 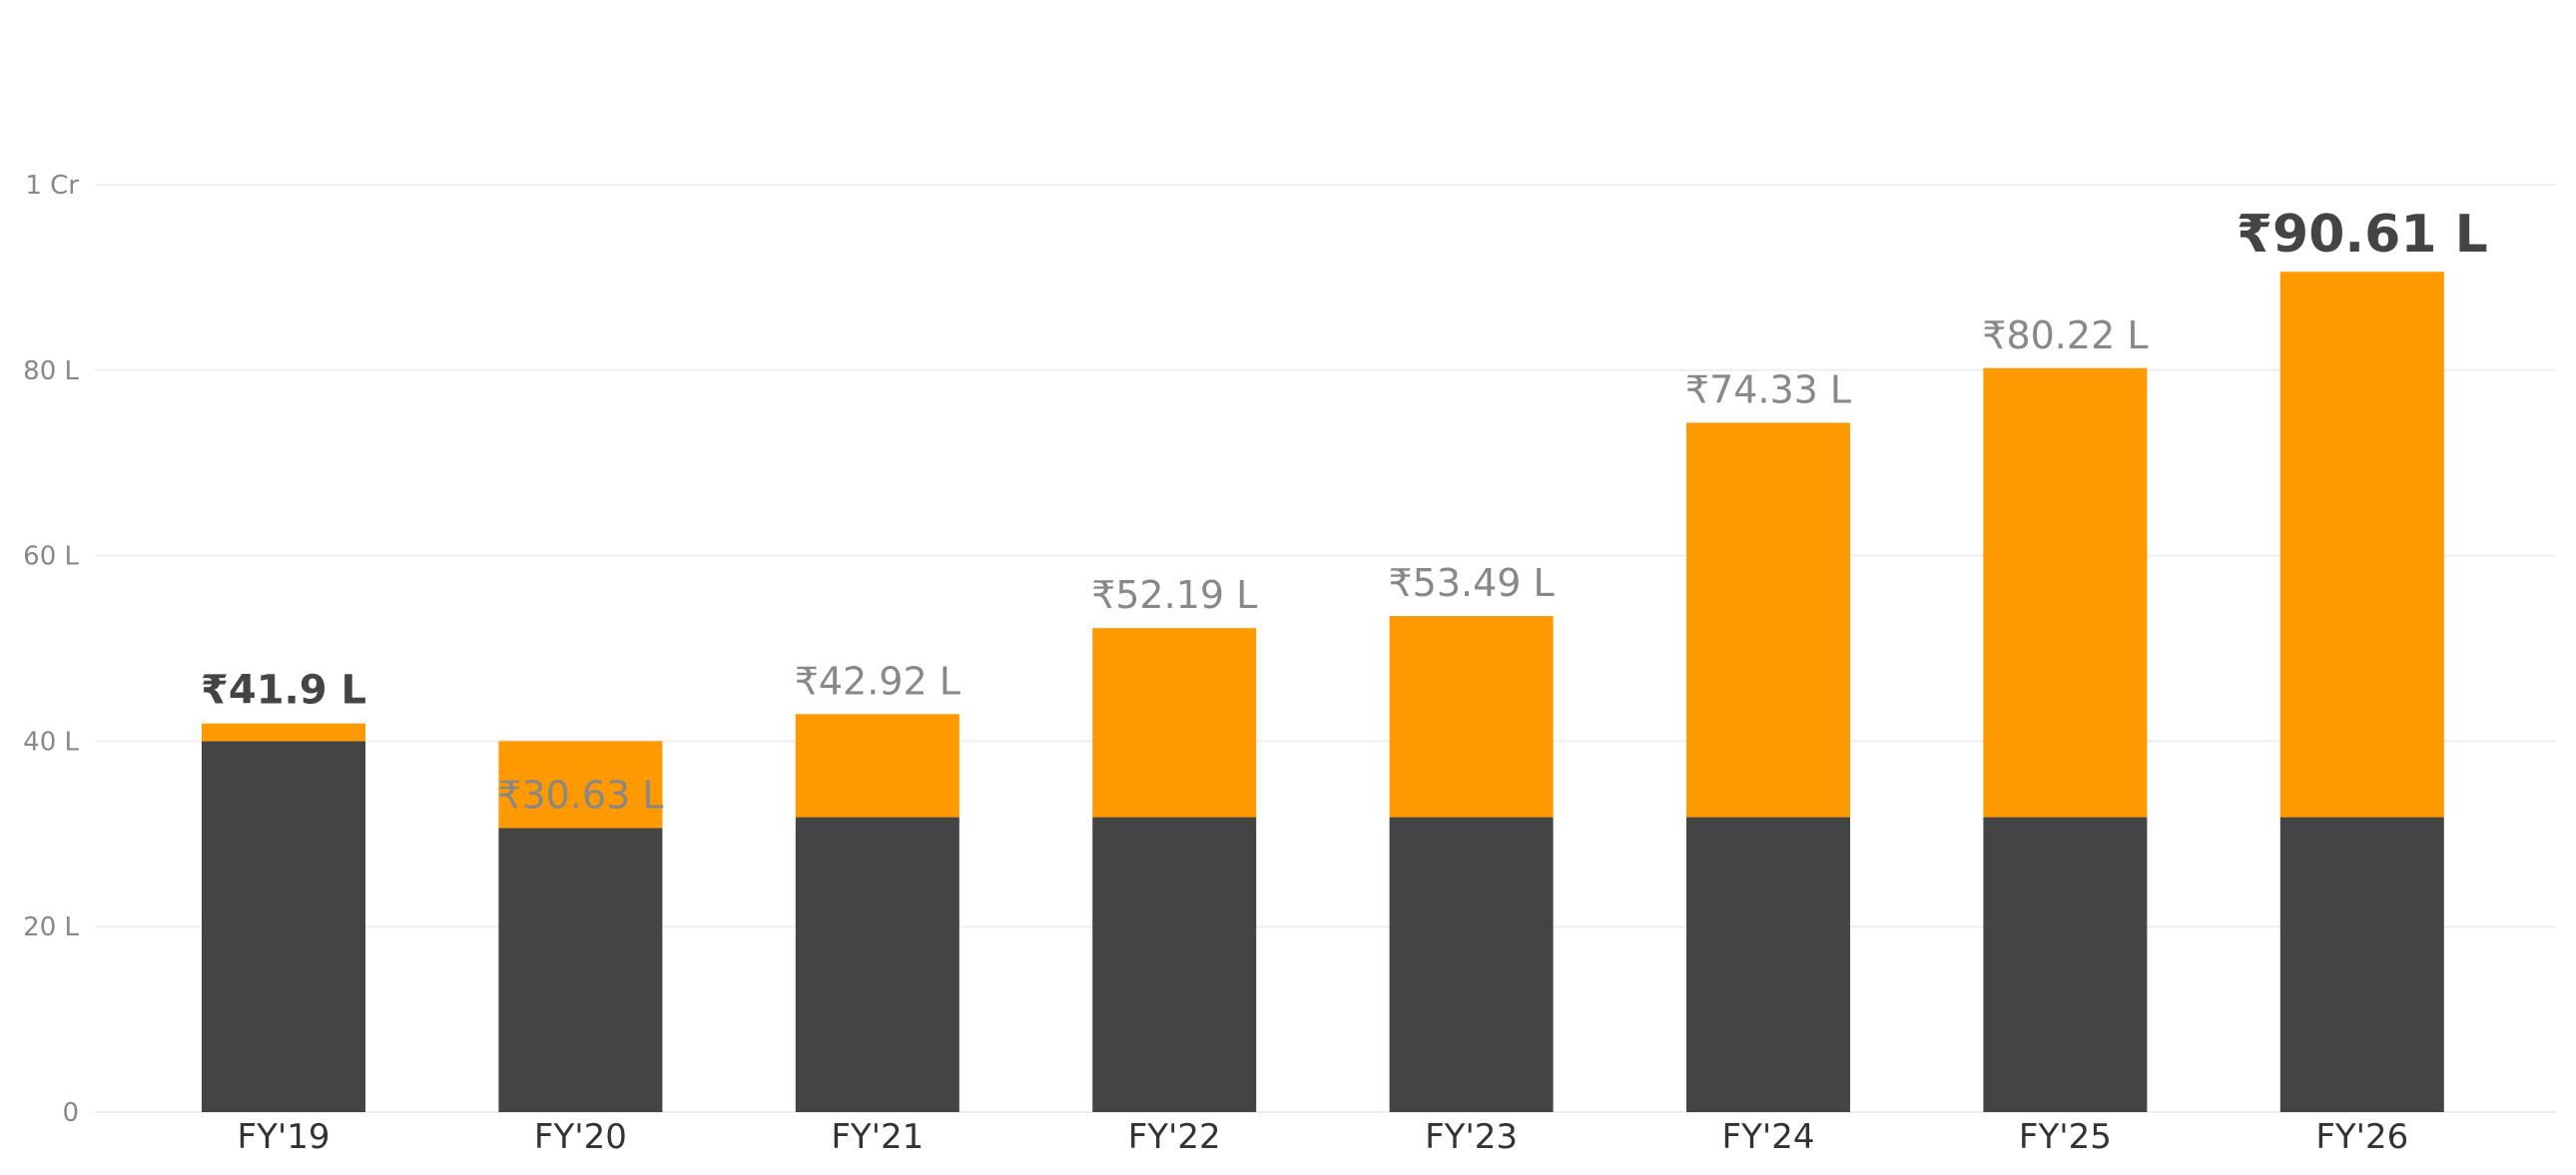 What do you see at coordinates (1174, 595) in the screenshot?
I see `data-label: ₹52.19 L` at bounding box center [1174, 595].